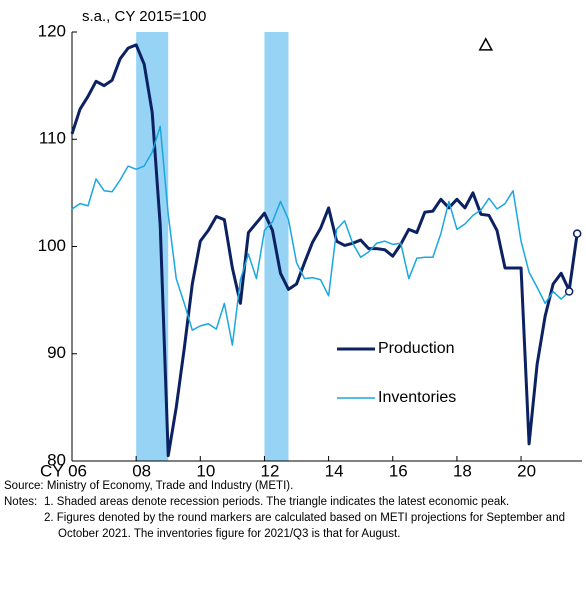 Image resolution: width=586 pixels, height=605 pixels. I want to click on x-tick-label: 20, so click(526, 469).